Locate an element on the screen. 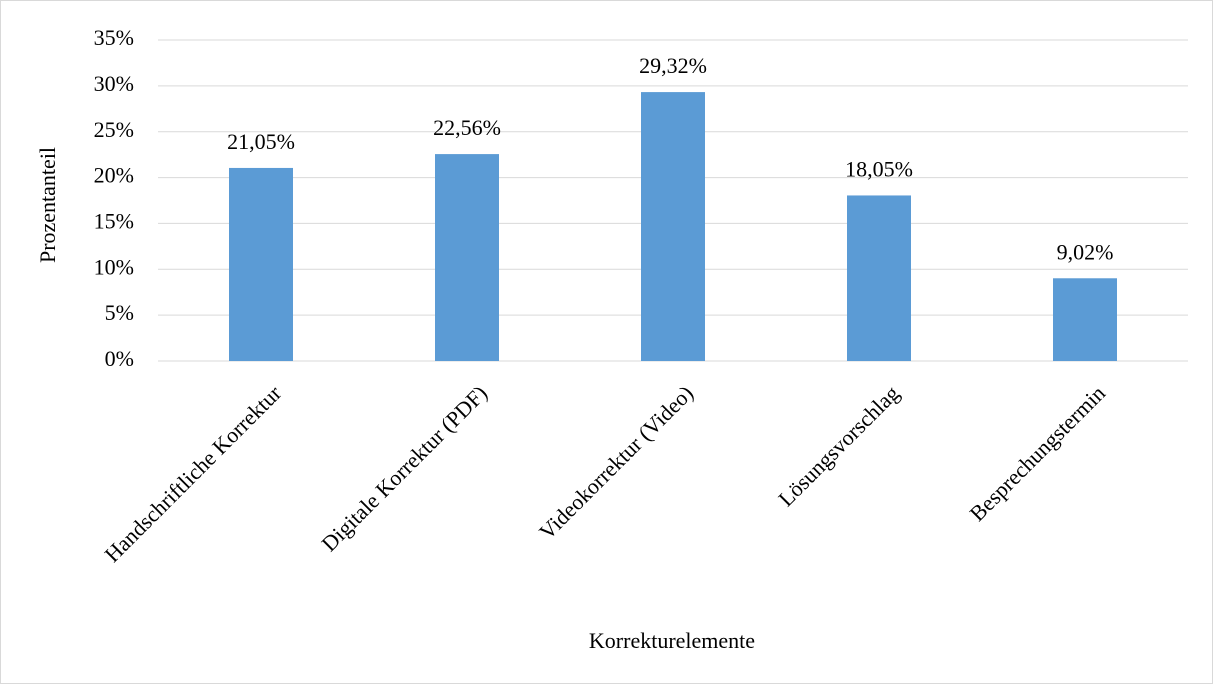 This screenshot has height=684, width=1213. y-tick-label: 10% is located at coordinates (114, 266).